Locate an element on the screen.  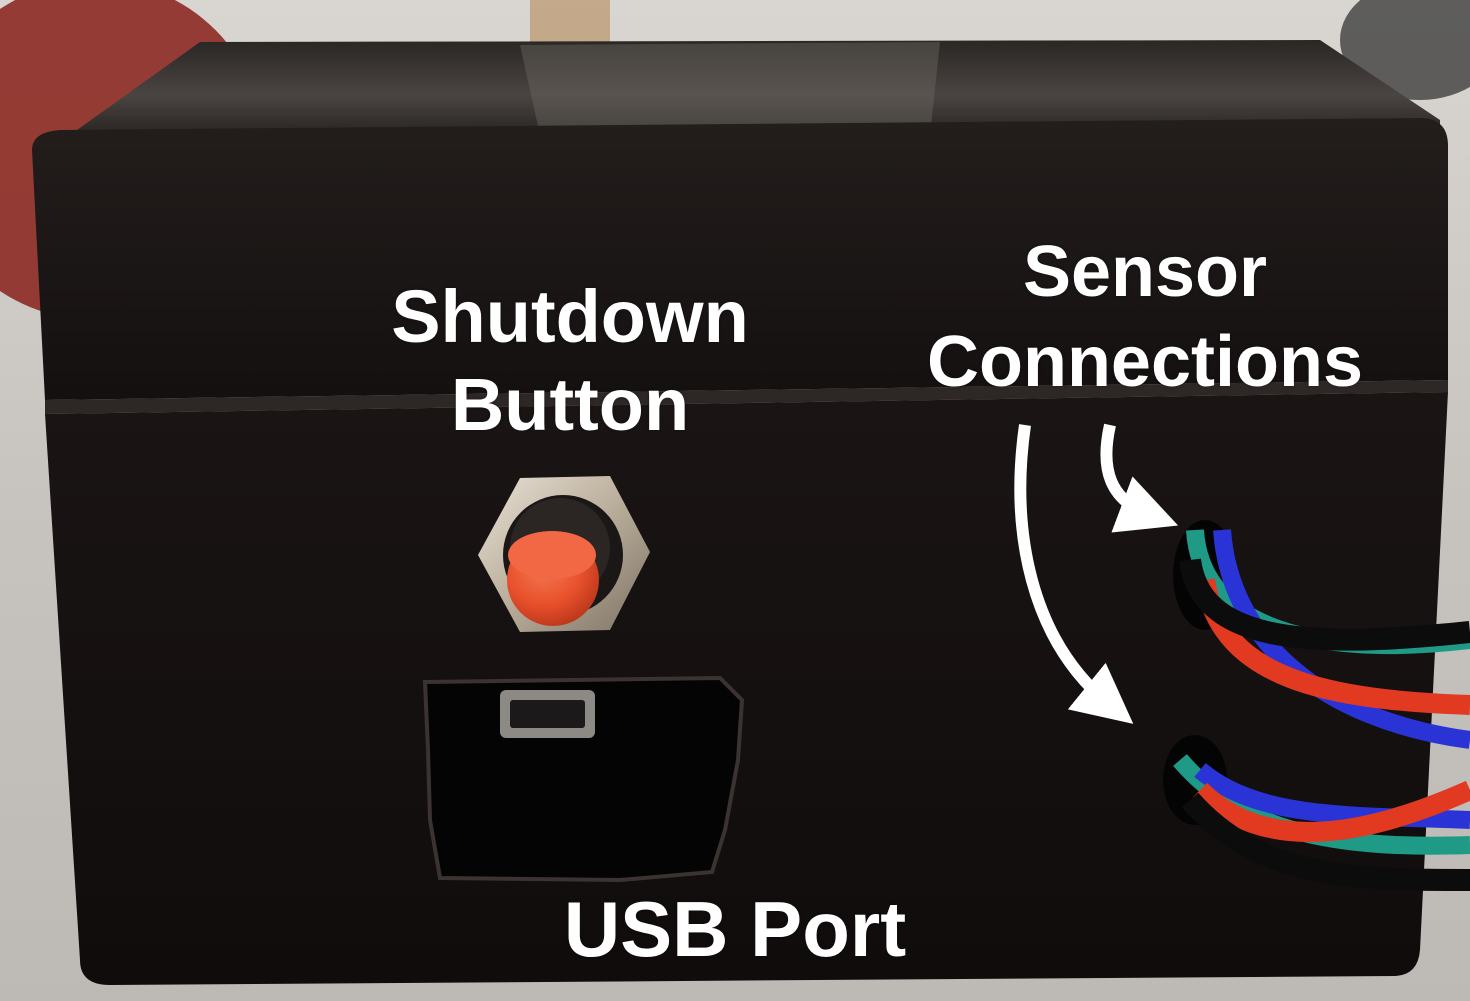
sensor-label-line2: Connections is located at coordinates (1144, 362).